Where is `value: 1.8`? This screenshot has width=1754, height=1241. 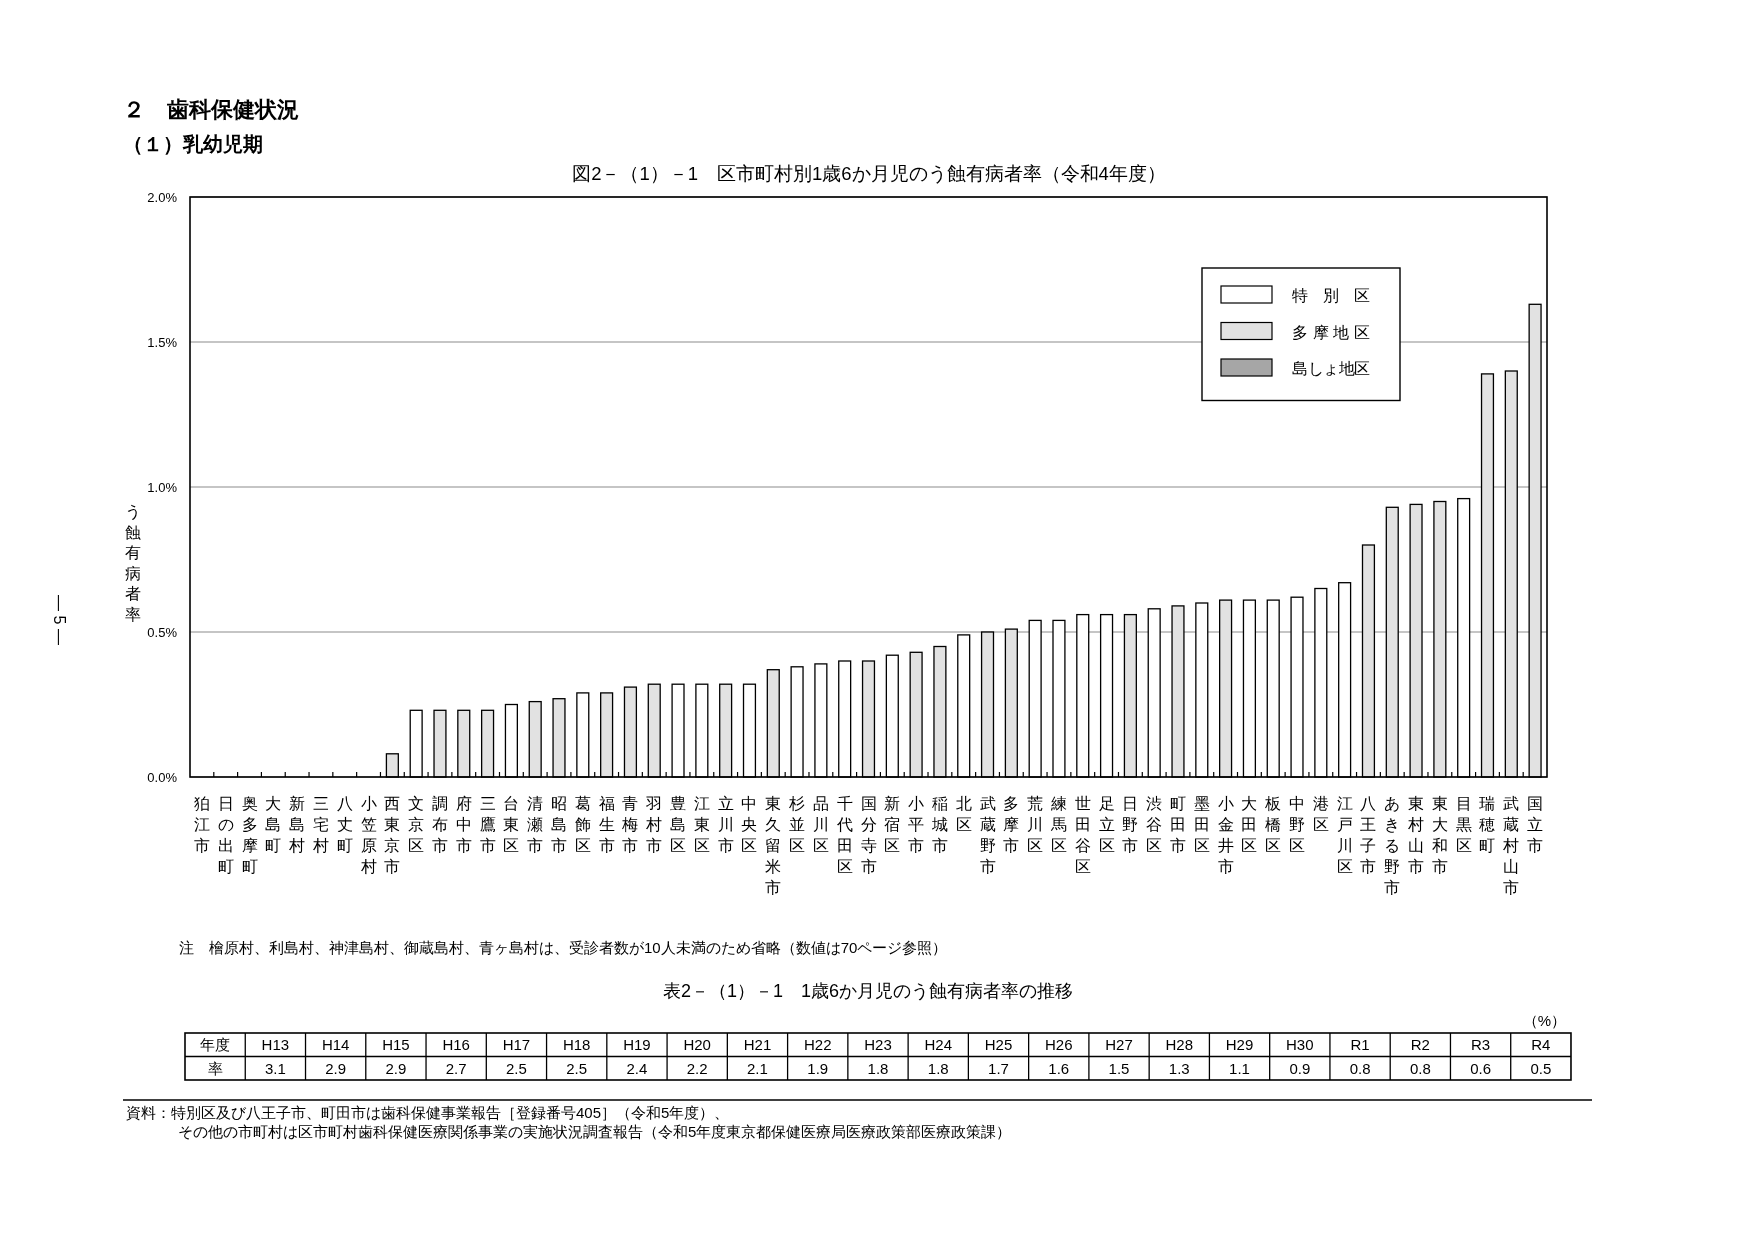 value: 1.8 is located at coordinates (878, 1068).